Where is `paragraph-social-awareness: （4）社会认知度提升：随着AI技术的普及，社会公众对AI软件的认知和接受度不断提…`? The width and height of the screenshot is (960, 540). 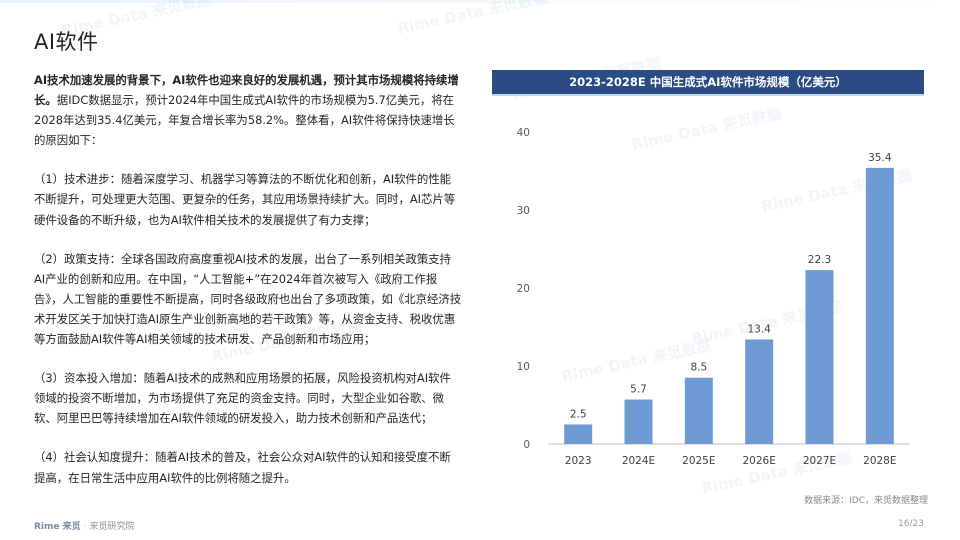 paragraph-social-awareness: （4）社会认知度提升：随着AI技术的普及，社会公众对AI软件的认知和接受度不断提… is located at coordinates (242, 467).